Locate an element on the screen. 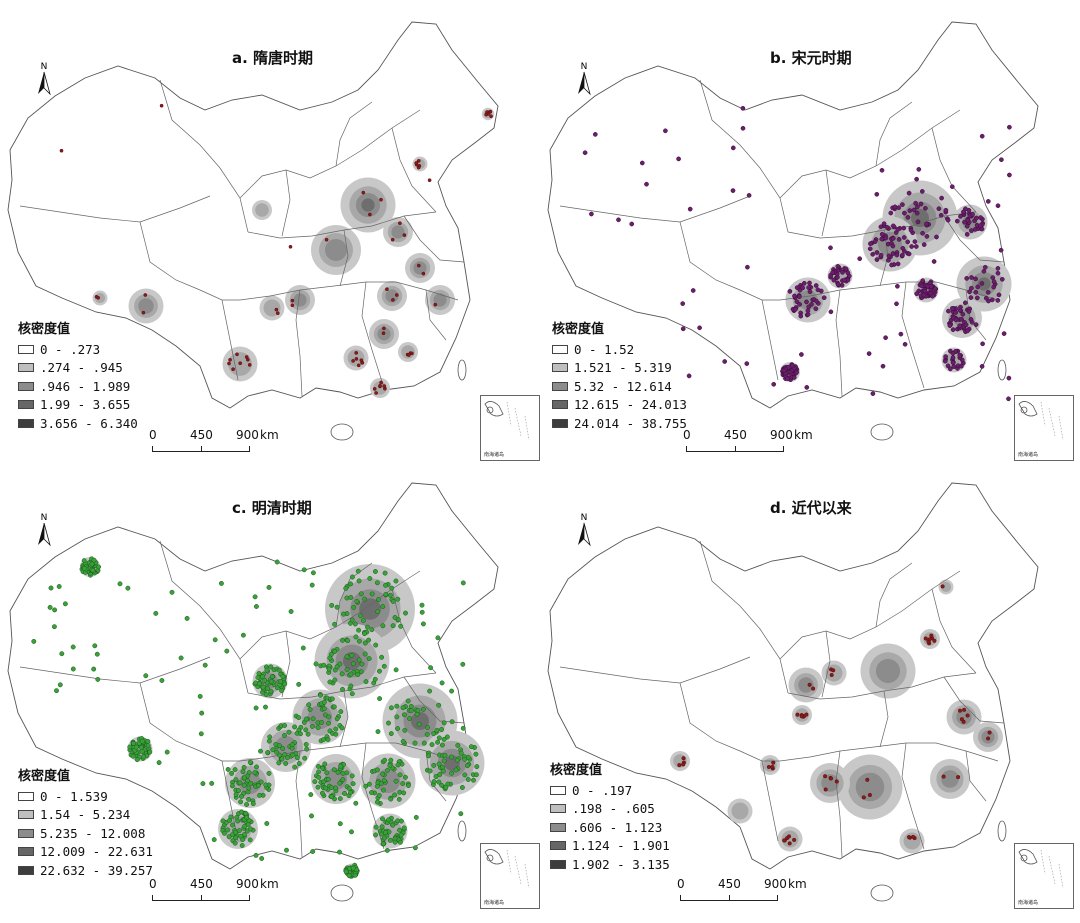  inset-map-icon is located at coordinates (507, 869).